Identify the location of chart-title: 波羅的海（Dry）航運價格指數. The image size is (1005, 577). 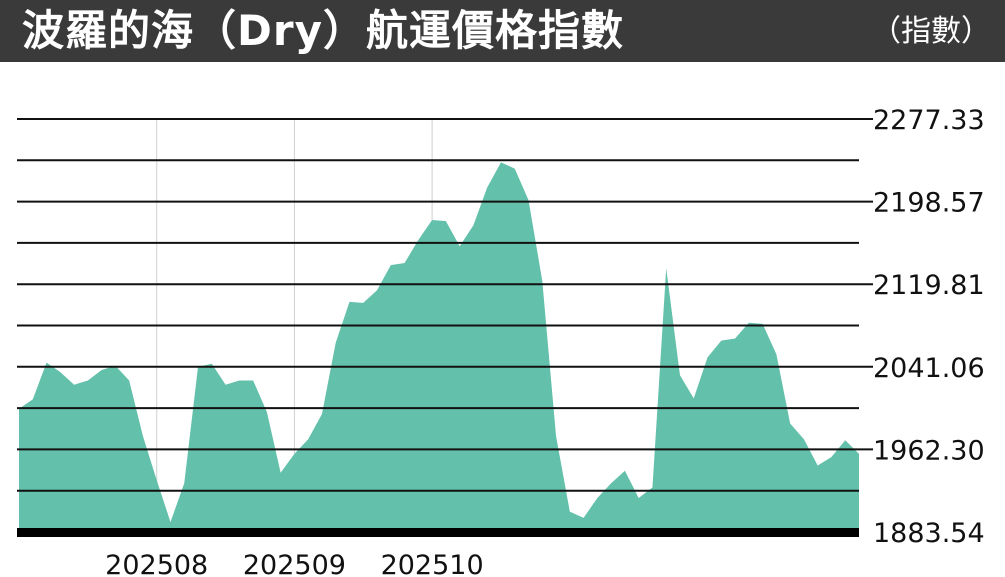
(323, 30).